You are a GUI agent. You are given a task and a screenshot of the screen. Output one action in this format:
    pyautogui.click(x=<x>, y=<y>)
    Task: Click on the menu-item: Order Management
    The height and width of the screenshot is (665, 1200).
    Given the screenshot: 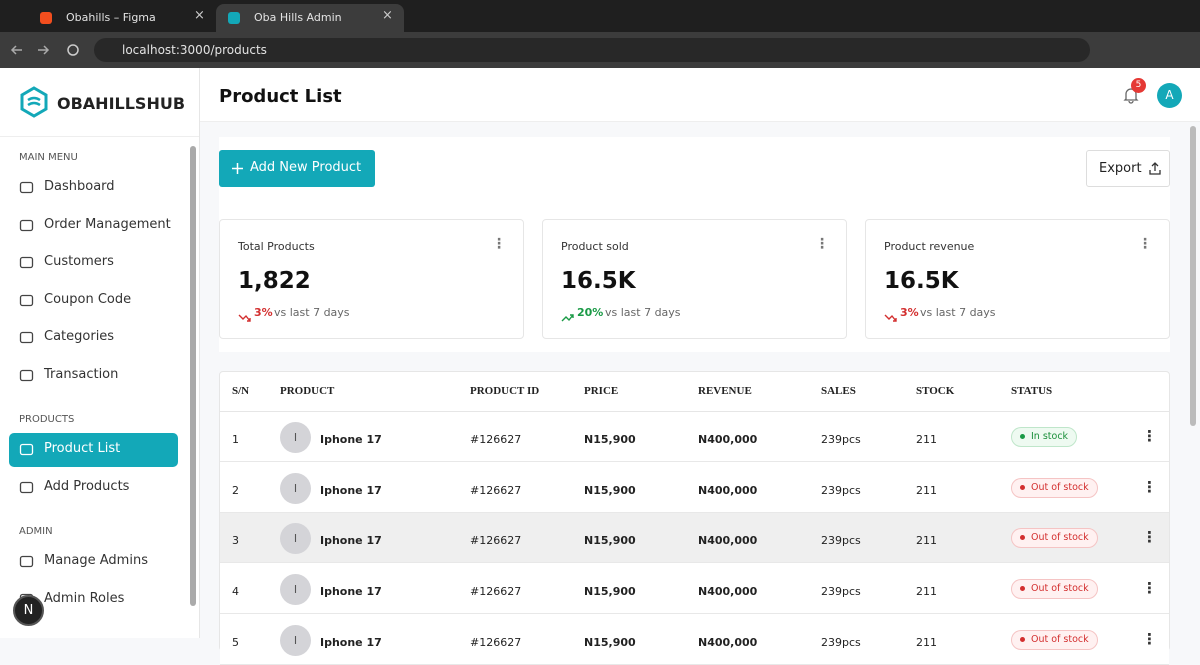 What is the action you would take?
    pyautogui.click(x=93, y=226)
    